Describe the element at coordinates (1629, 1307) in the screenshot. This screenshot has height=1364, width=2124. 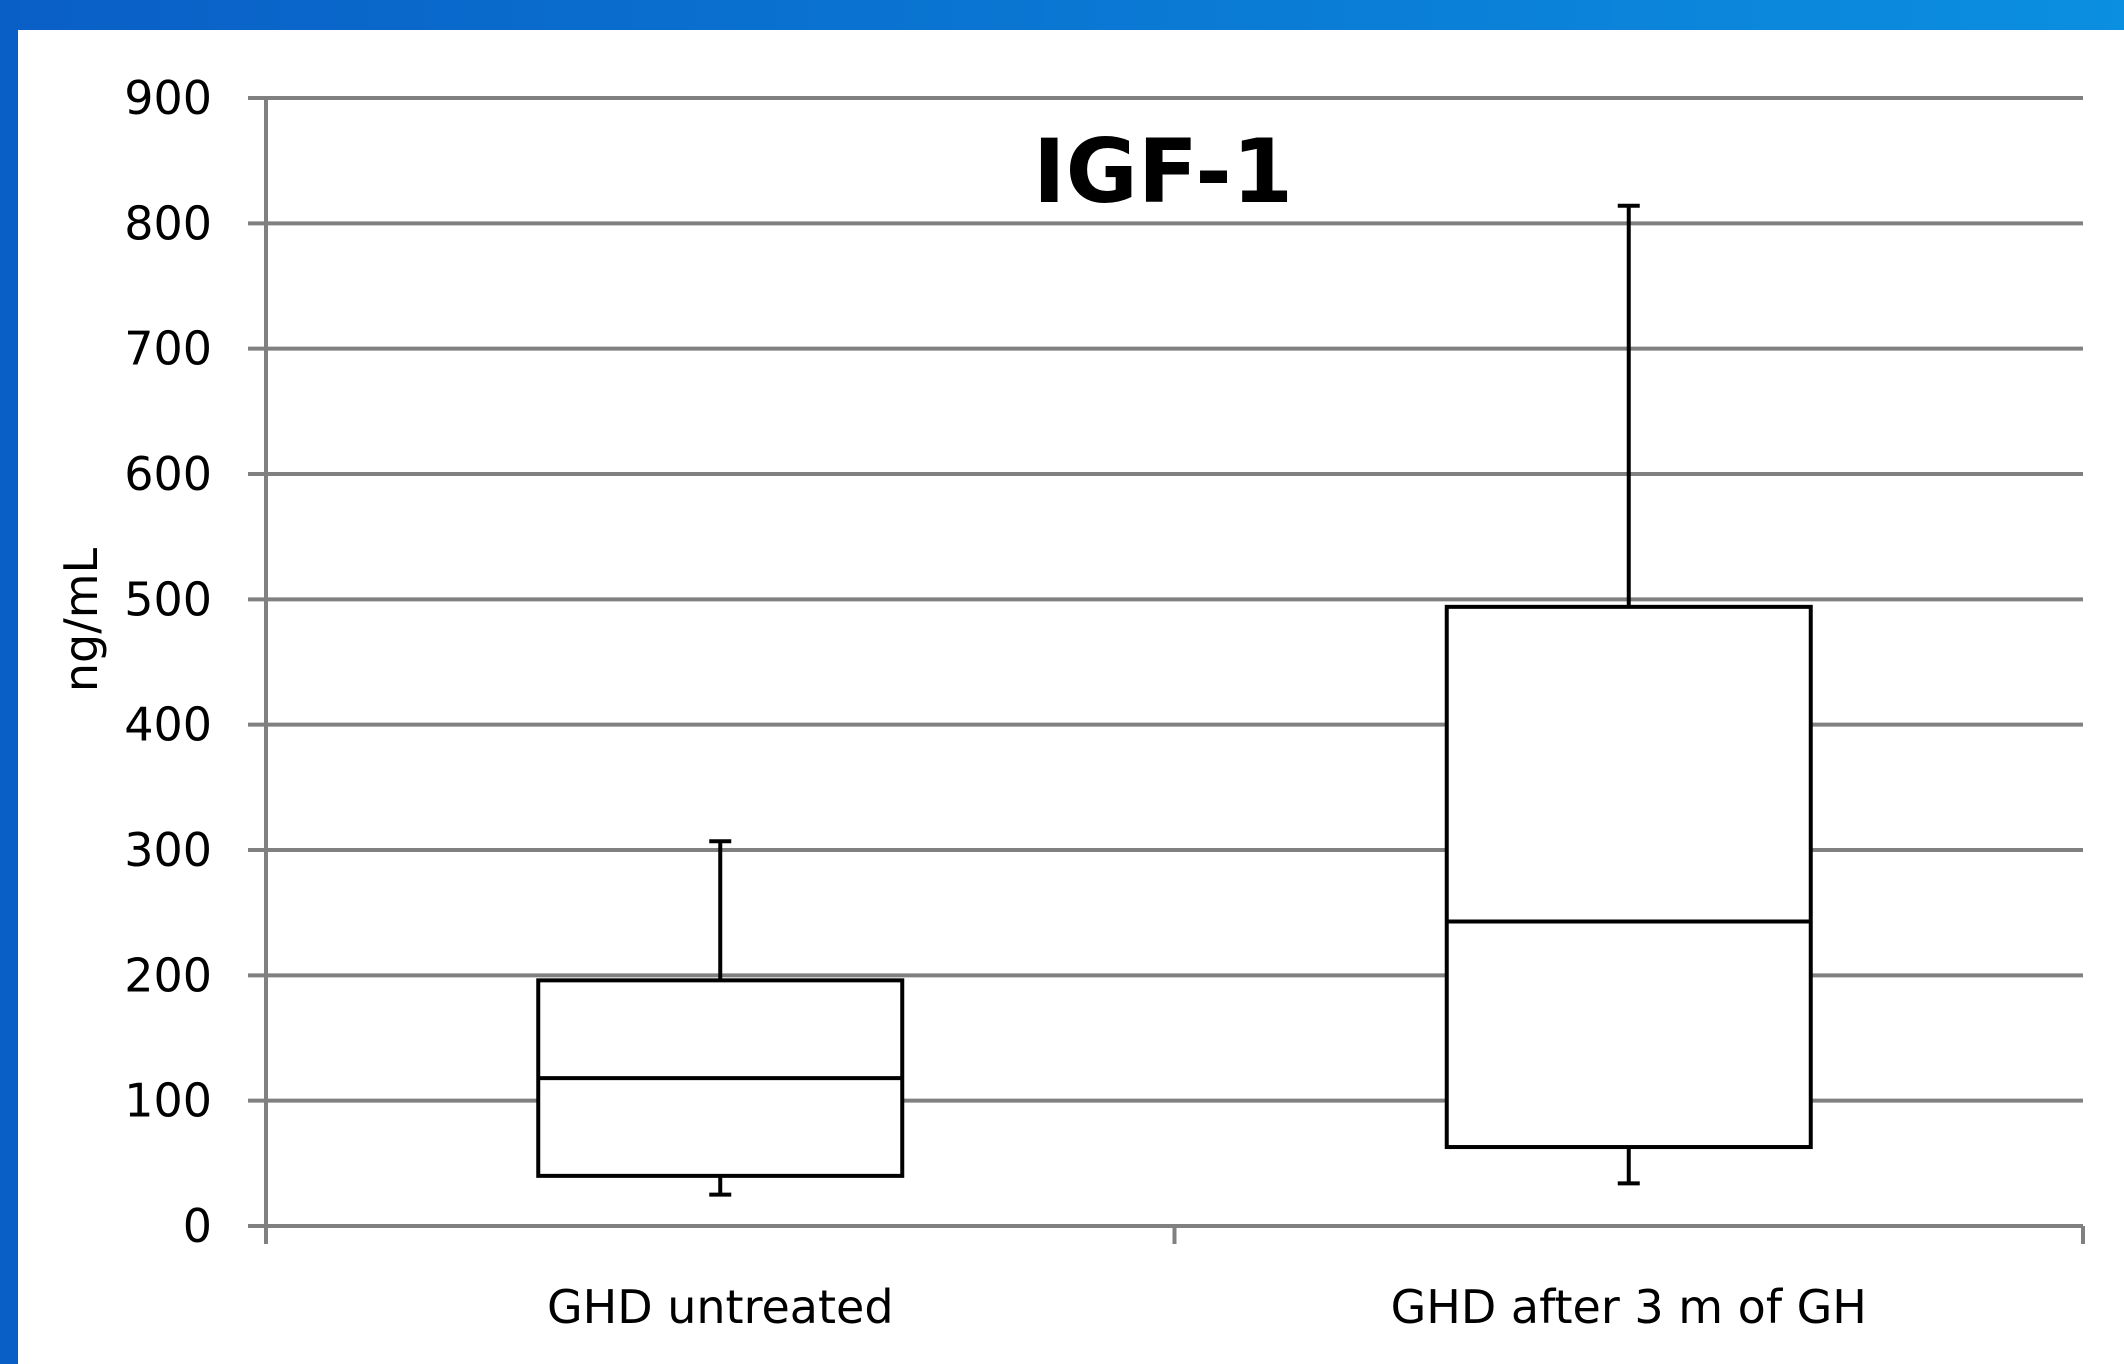
I see `x-tick-label-1: GHD after 3 m of GH` at that location.